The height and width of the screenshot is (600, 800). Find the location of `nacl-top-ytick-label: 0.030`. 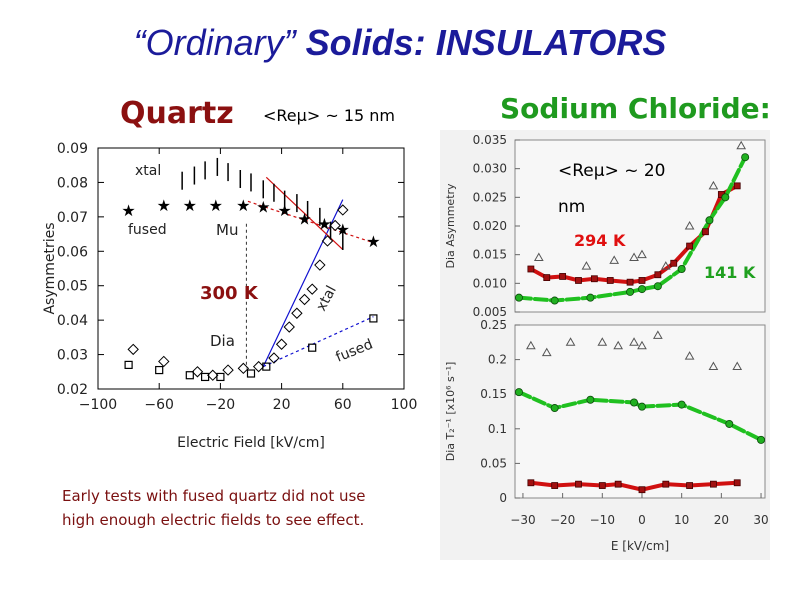

nacl-top-ytick-label: 0.030 is located at coordinates (490, 169).